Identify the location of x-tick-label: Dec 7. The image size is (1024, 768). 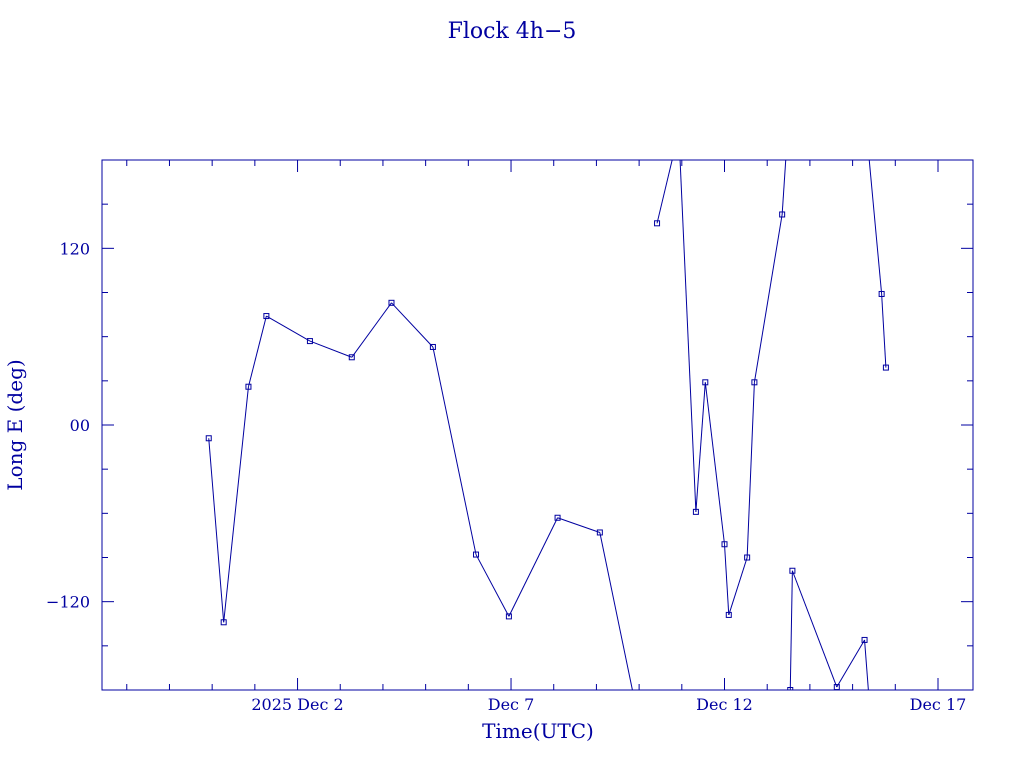
(511, 704).